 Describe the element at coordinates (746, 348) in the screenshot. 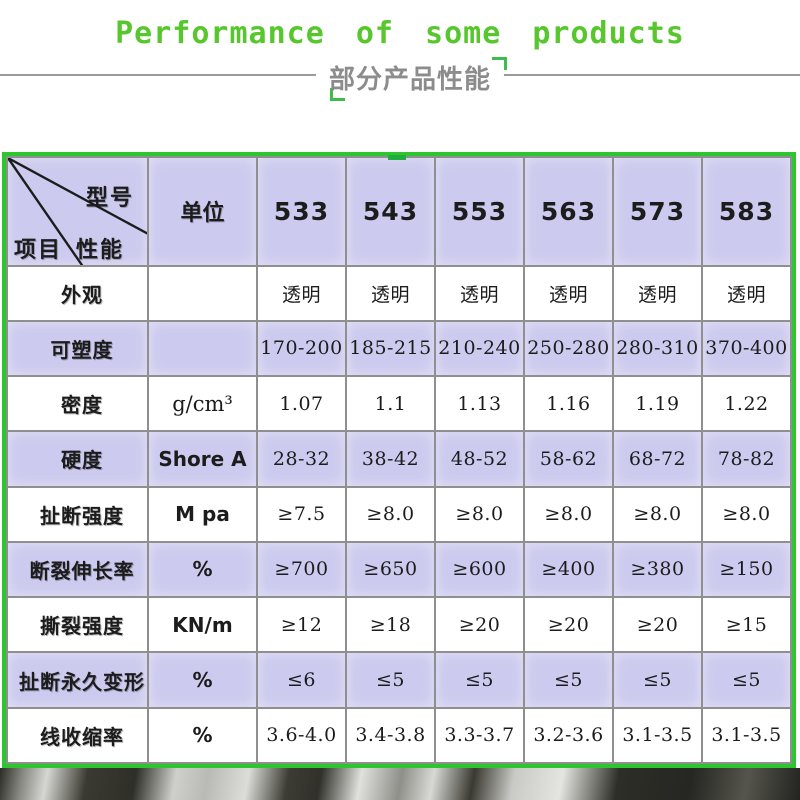

I see `value-cell: 370-400` at that location.